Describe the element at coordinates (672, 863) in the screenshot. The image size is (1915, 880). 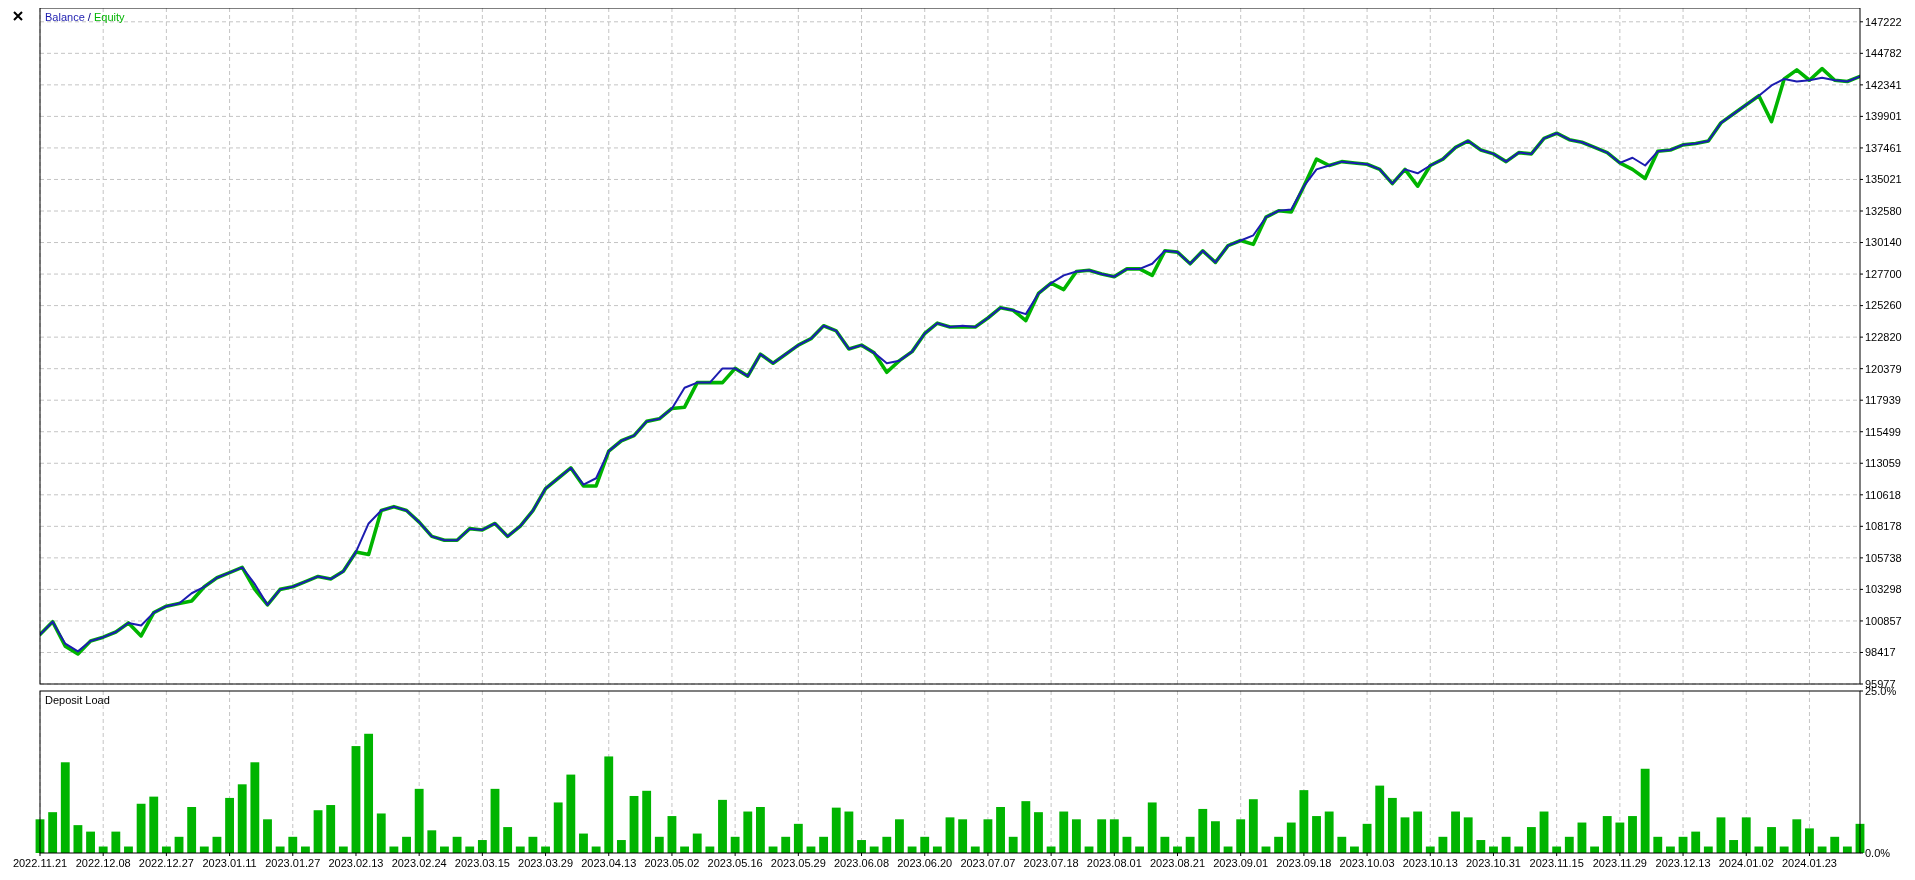
I see `x-tick-label: 2023.05.02` at that location.